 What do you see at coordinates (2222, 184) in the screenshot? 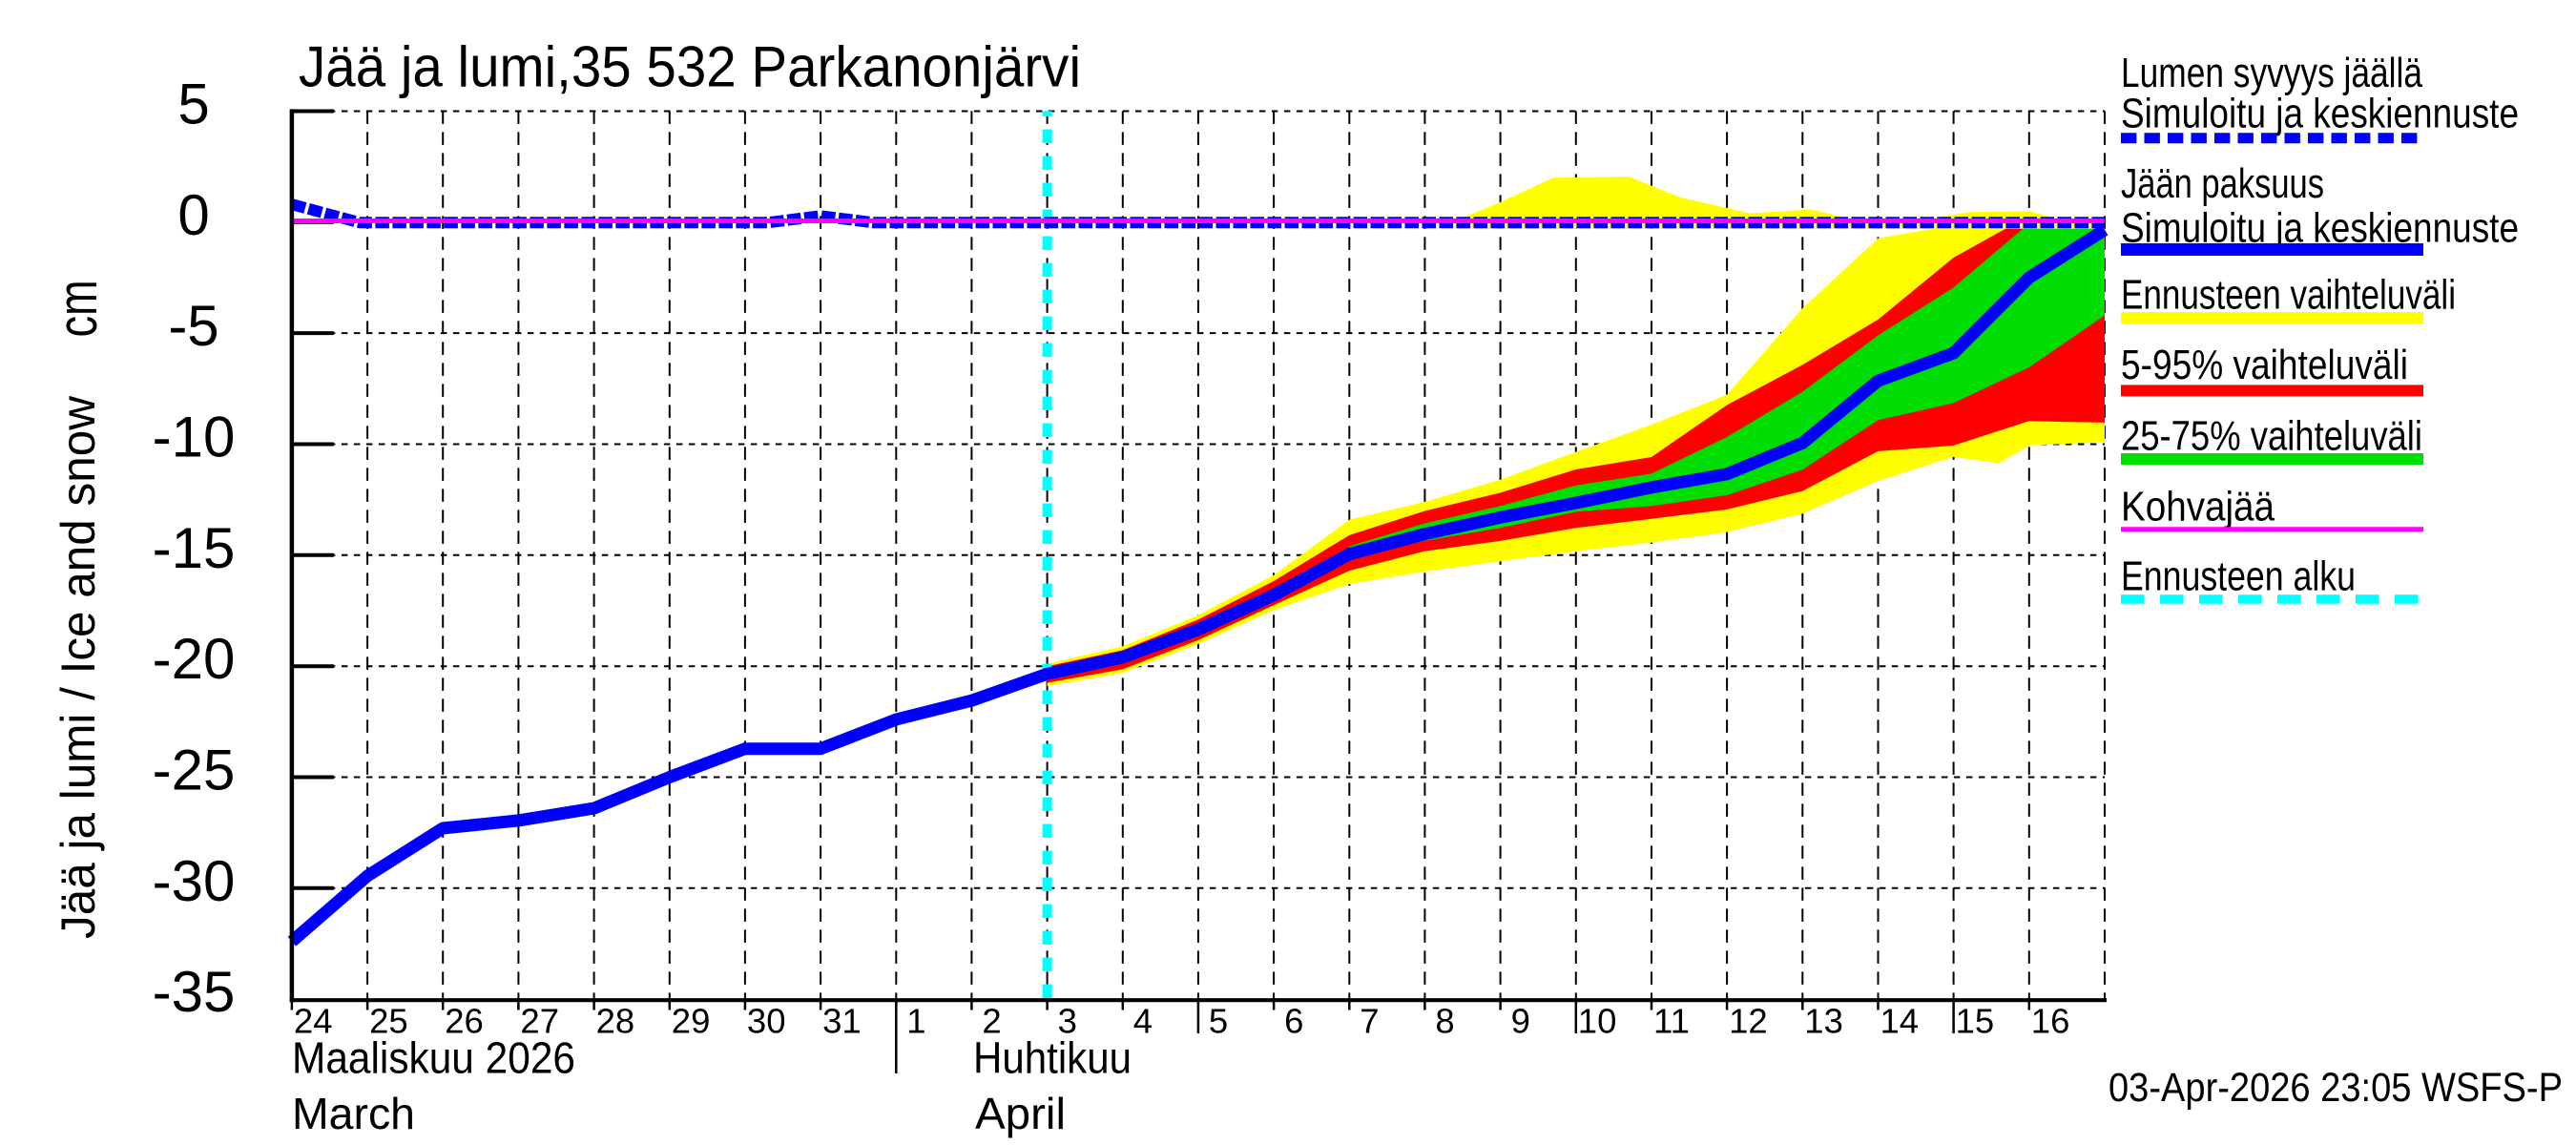
I see `svg-text: Jään paksuus` at bounding box center [2222, 184].